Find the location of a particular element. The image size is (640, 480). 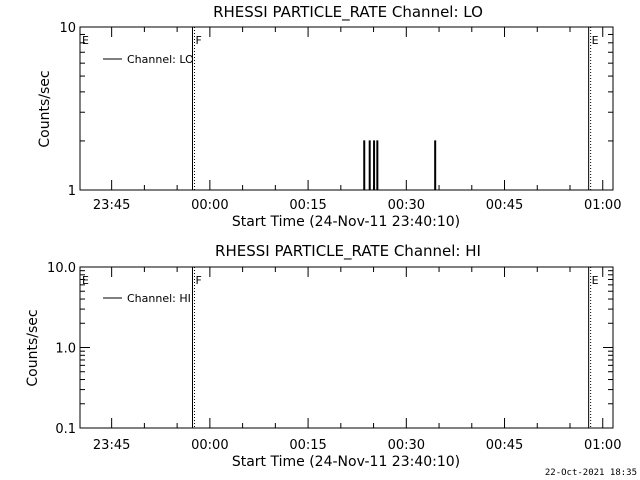

legend: Channel: HI is located at coordinates (147, 298).